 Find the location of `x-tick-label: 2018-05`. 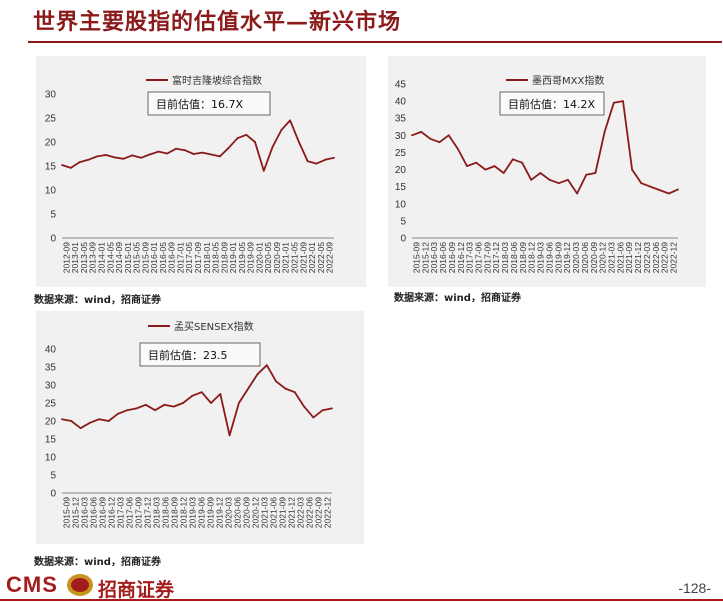

x-tick-label: 2018-05 is located at coordinates (216, 257).